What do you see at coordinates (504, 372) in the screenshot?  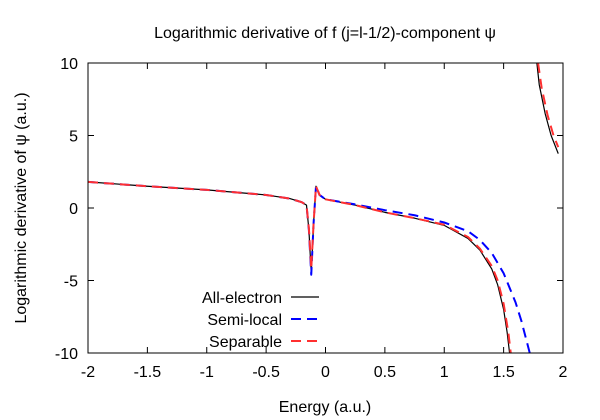 I see `x-tick-label: 1.5` at bounding box center [504, 372].